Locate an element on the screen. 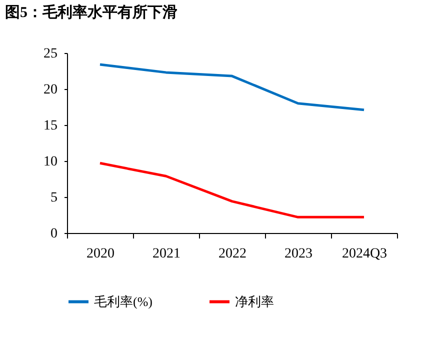 This screenshot has width=436, height=338. y-tick-label: 10 is located at coordinates (51, 162).